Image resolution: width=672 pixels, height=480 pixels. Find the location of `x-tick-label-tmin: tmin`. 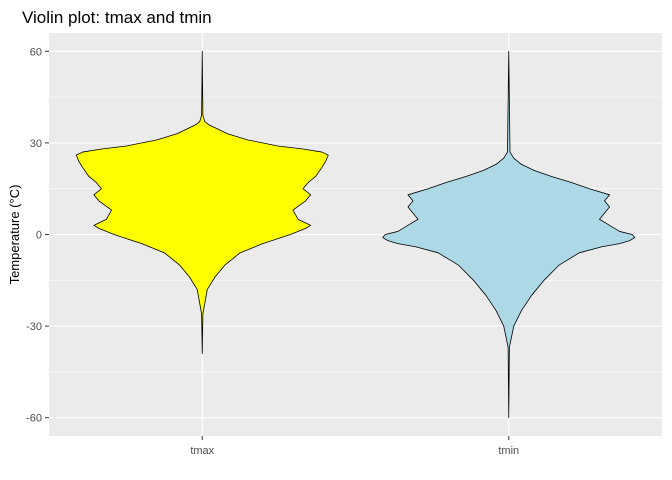

x-tick-label-tmin: tmin is located at coordinates (508, 451).